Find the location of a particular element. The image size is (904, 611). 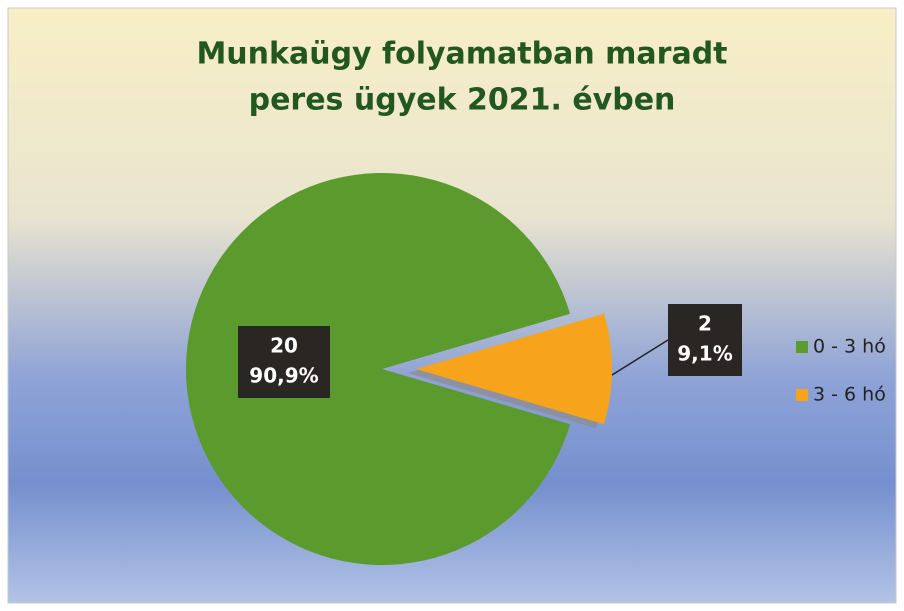

chart-title: peres ügyek 2021. évben is located at coordinates (462, 100).